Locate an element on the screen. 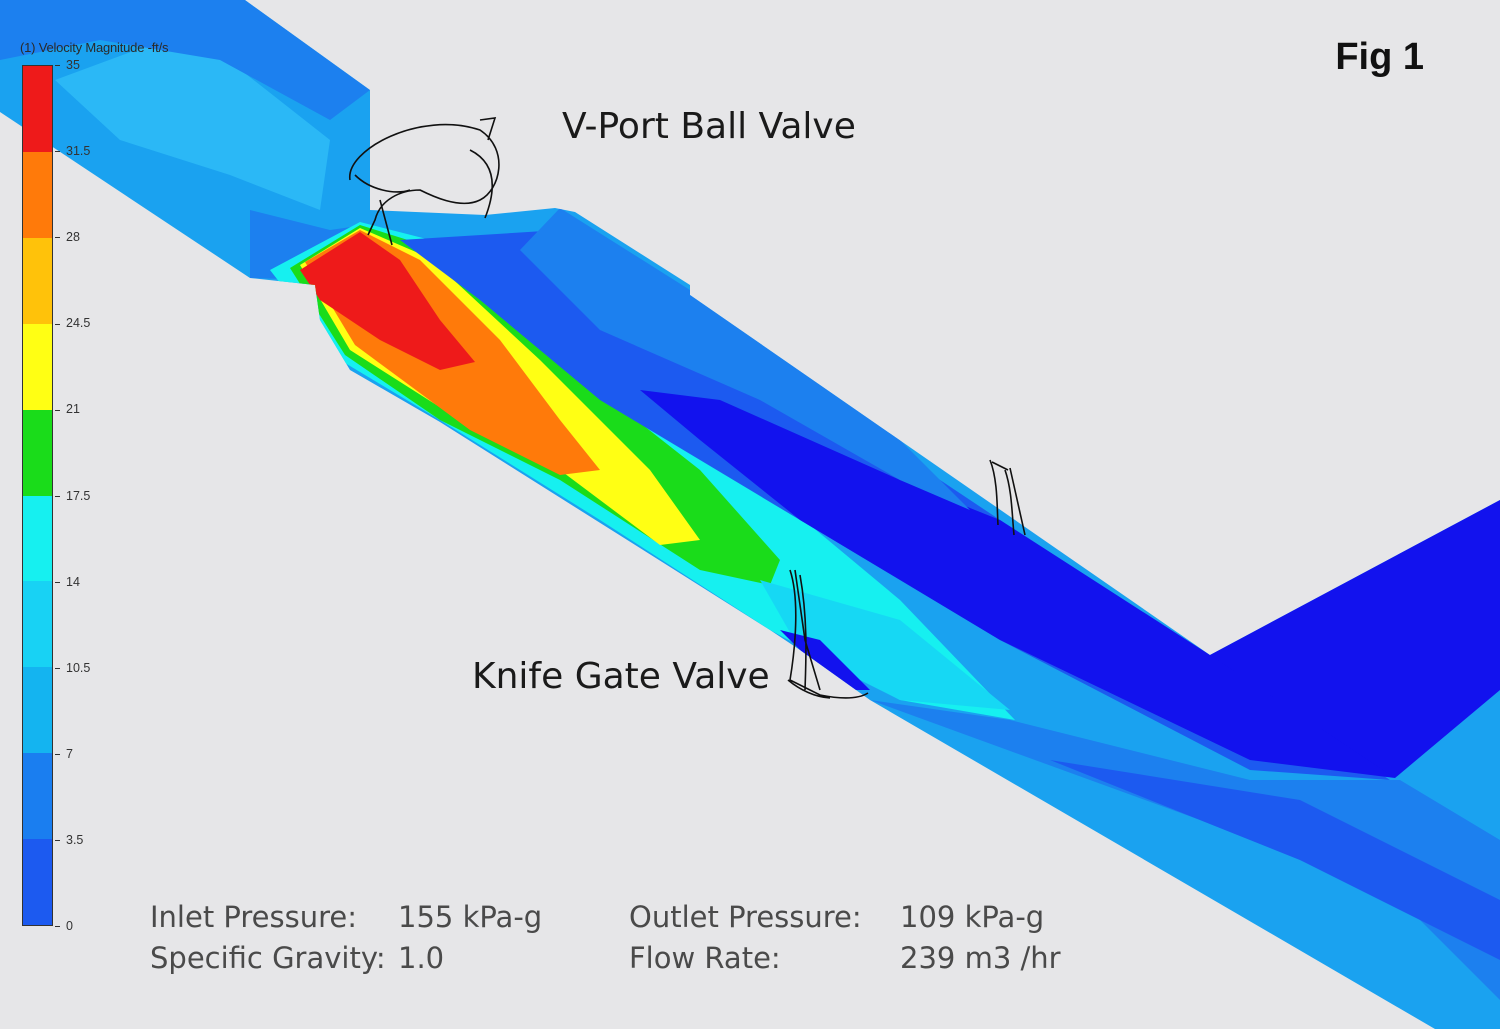 The image size is (1500, 1029). color-scale-tick-label: 17.5 is located at coordinates (72, 496).